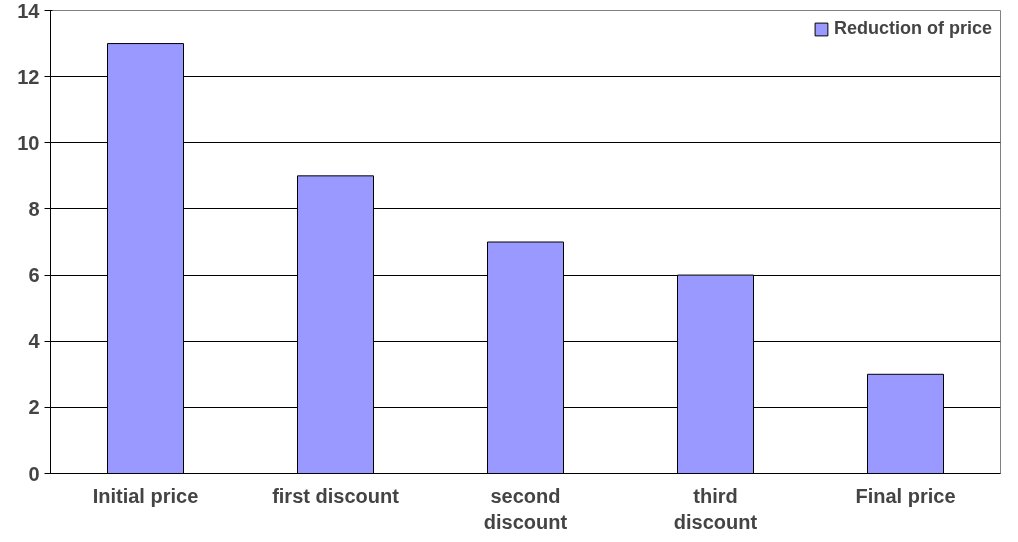  What do you see at coordinates (29, 11) in the screenshot?
I see `y-tick-label: 14` at bounding box center [29, 11].